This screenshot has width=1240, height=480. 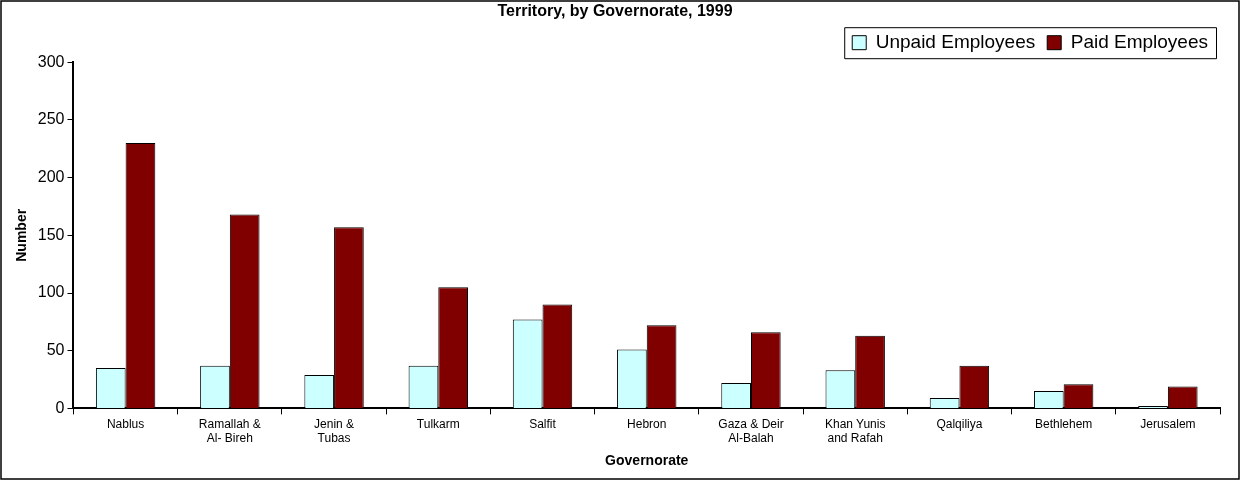 I want to click on y-tick-label: 300, so click(x=51, y=61).